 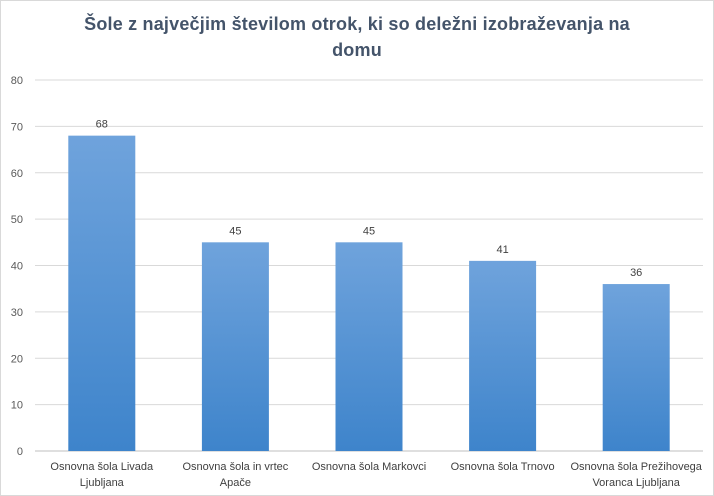 I want to click on y-tick-label: 50, so click(x=17, y=220).